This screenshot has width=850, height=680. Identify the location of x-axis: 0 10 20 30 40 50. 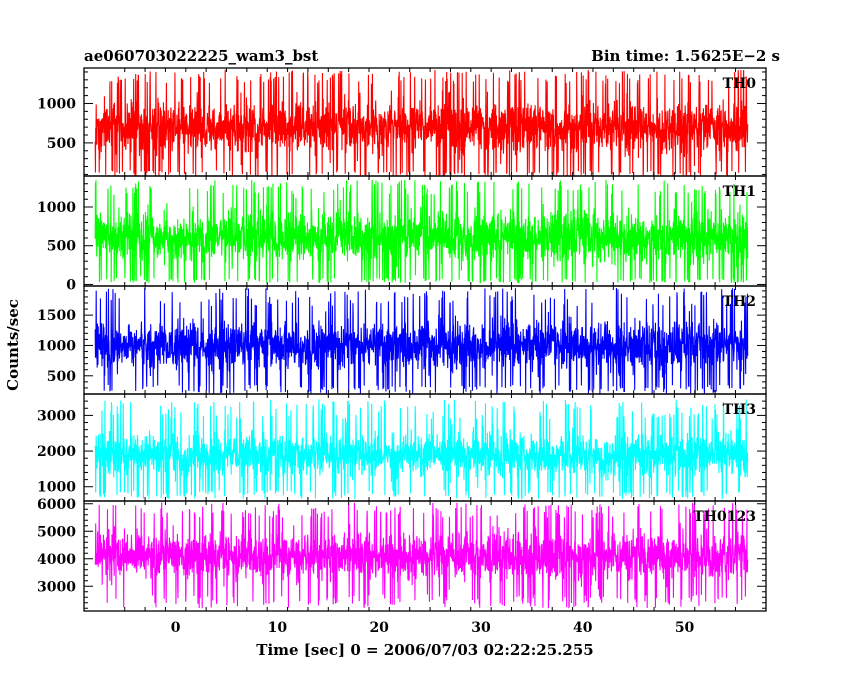
(433, 628).